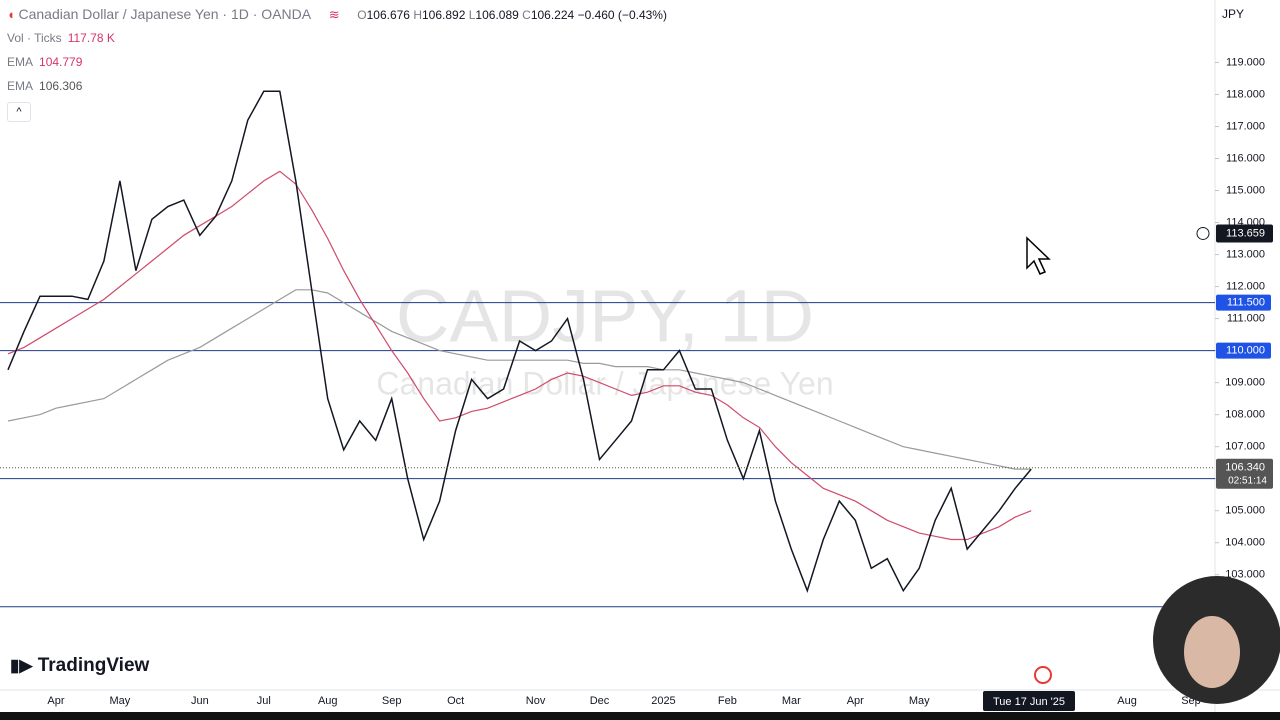 The width and height of the screenshot is (1280, 720). What do you see at coordinates (536, 701) in the screenshot?
I see `x-tick-label: Nov` at bounding box center [536, 701].